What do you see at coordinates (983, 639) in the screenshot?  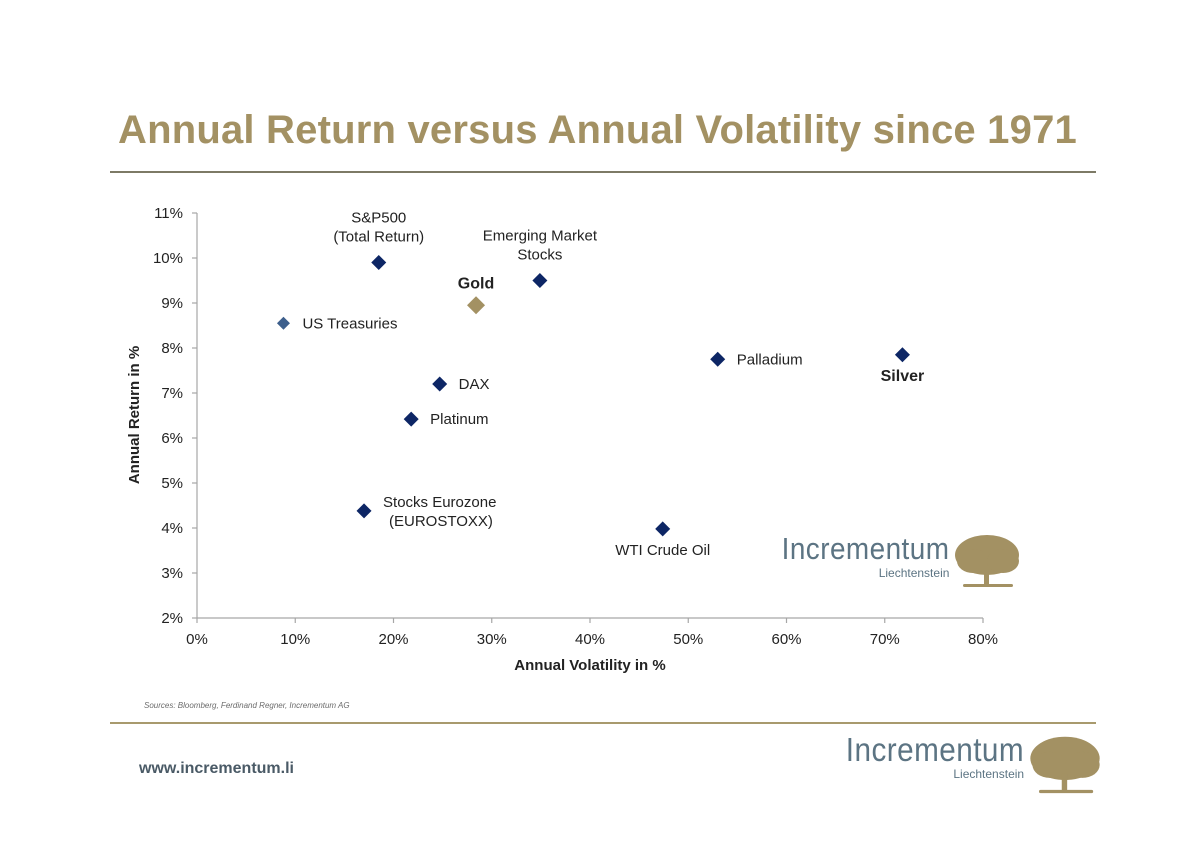 I see `x-tick-label: 80%` at bounding box center [983, 639].